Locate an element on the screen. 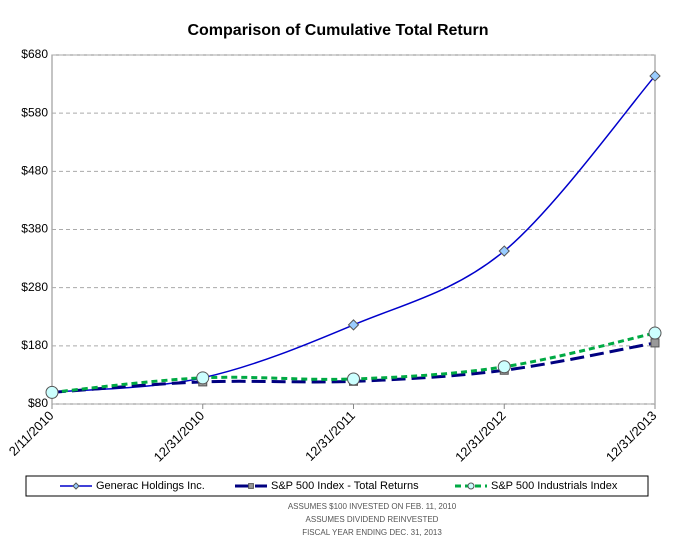  legend is located at coordinates (337, 486).